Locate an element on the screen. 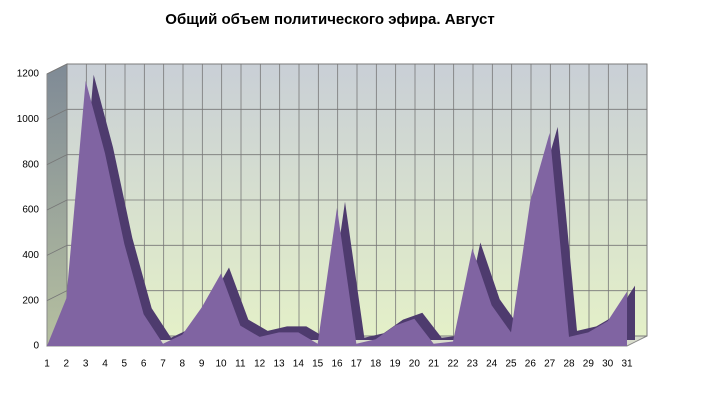  chart-title: Общий объем политического эфира. Август is located at coordinates (329, 19).